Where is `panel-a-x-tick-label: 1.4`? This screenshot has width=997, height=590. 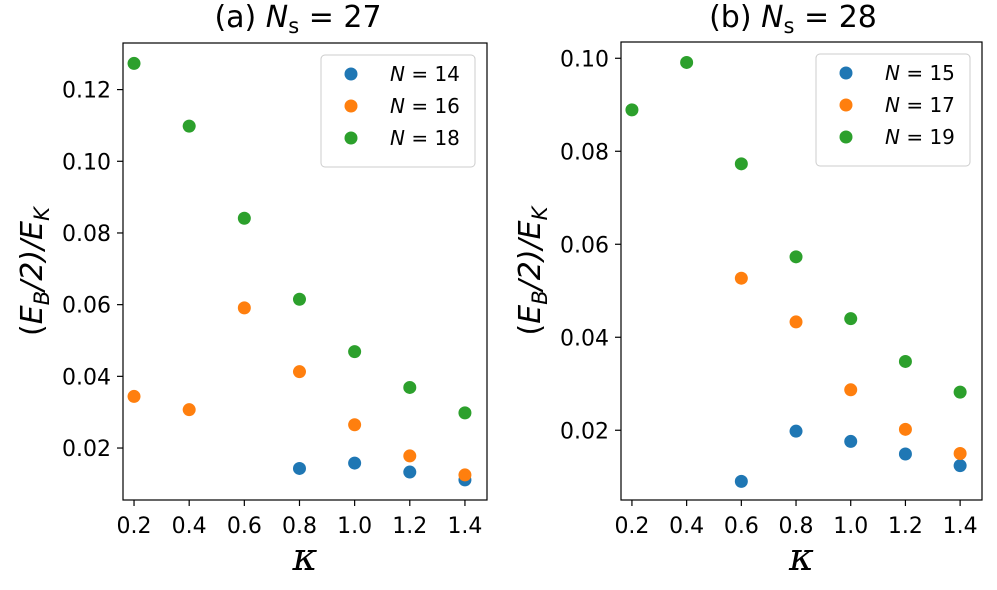
panel-a-x-tick-label: 1.4 is located at coordinates (464, 526).